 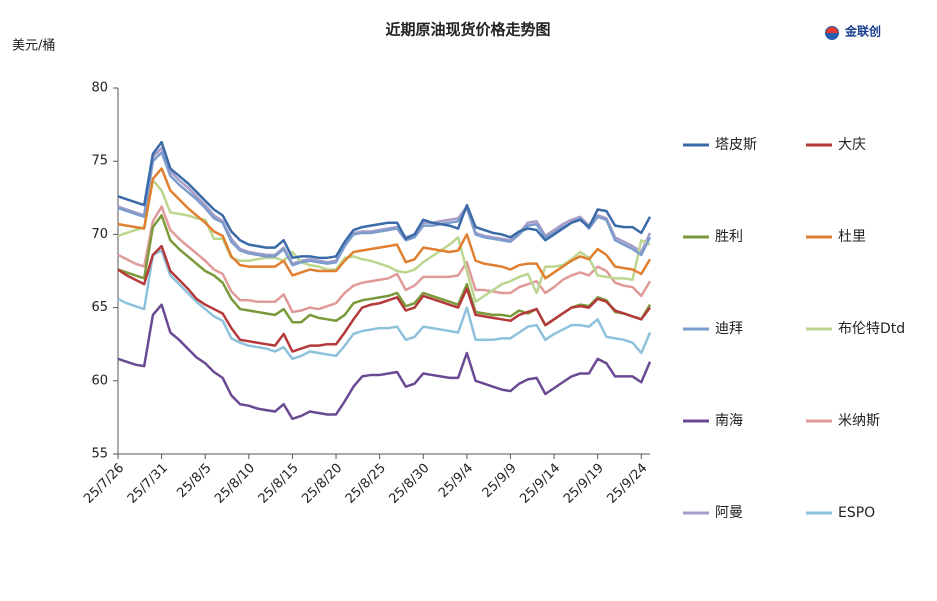 What do you see at coordinates (33, 46) in the screenshot?
I see `y-axis-label: 美元/桶` at bounding box center [33, 46].